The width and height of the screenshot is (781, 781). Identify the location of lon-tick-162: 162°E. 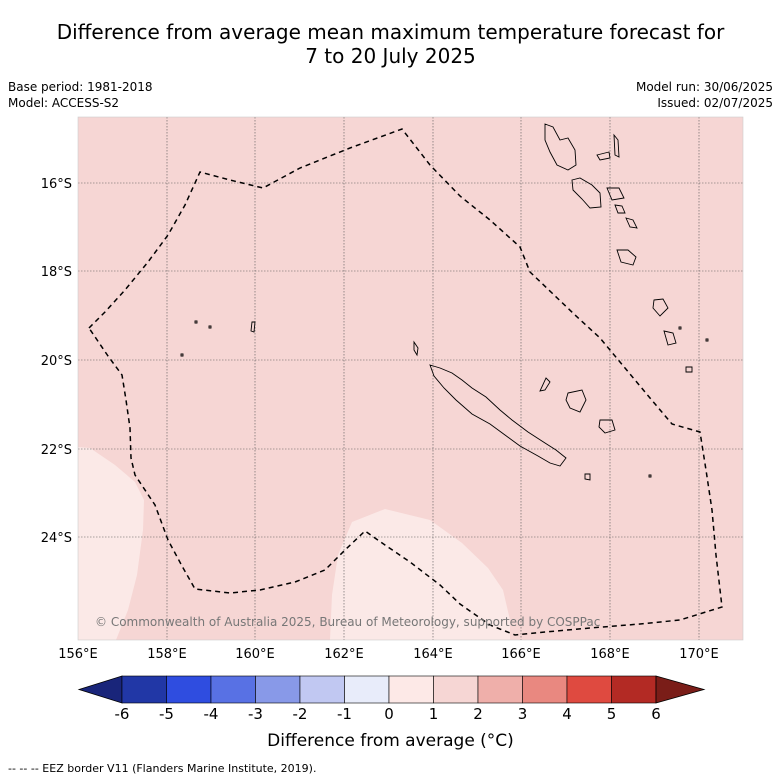
(344, 654).